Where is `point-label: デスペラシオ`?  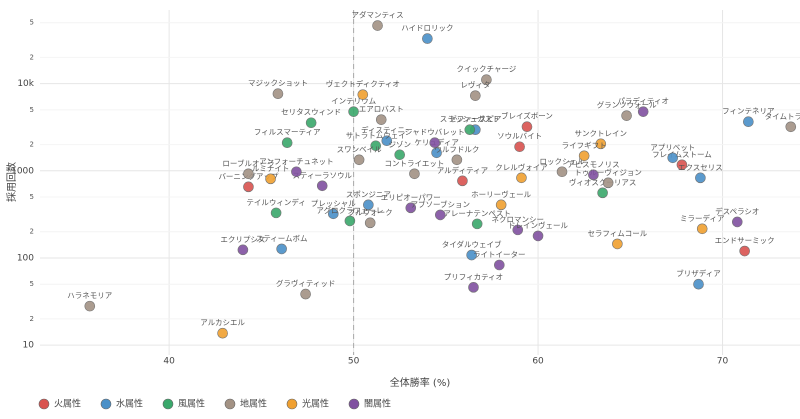
point-label: デスペラシオ is located at coordinates (737, 211).